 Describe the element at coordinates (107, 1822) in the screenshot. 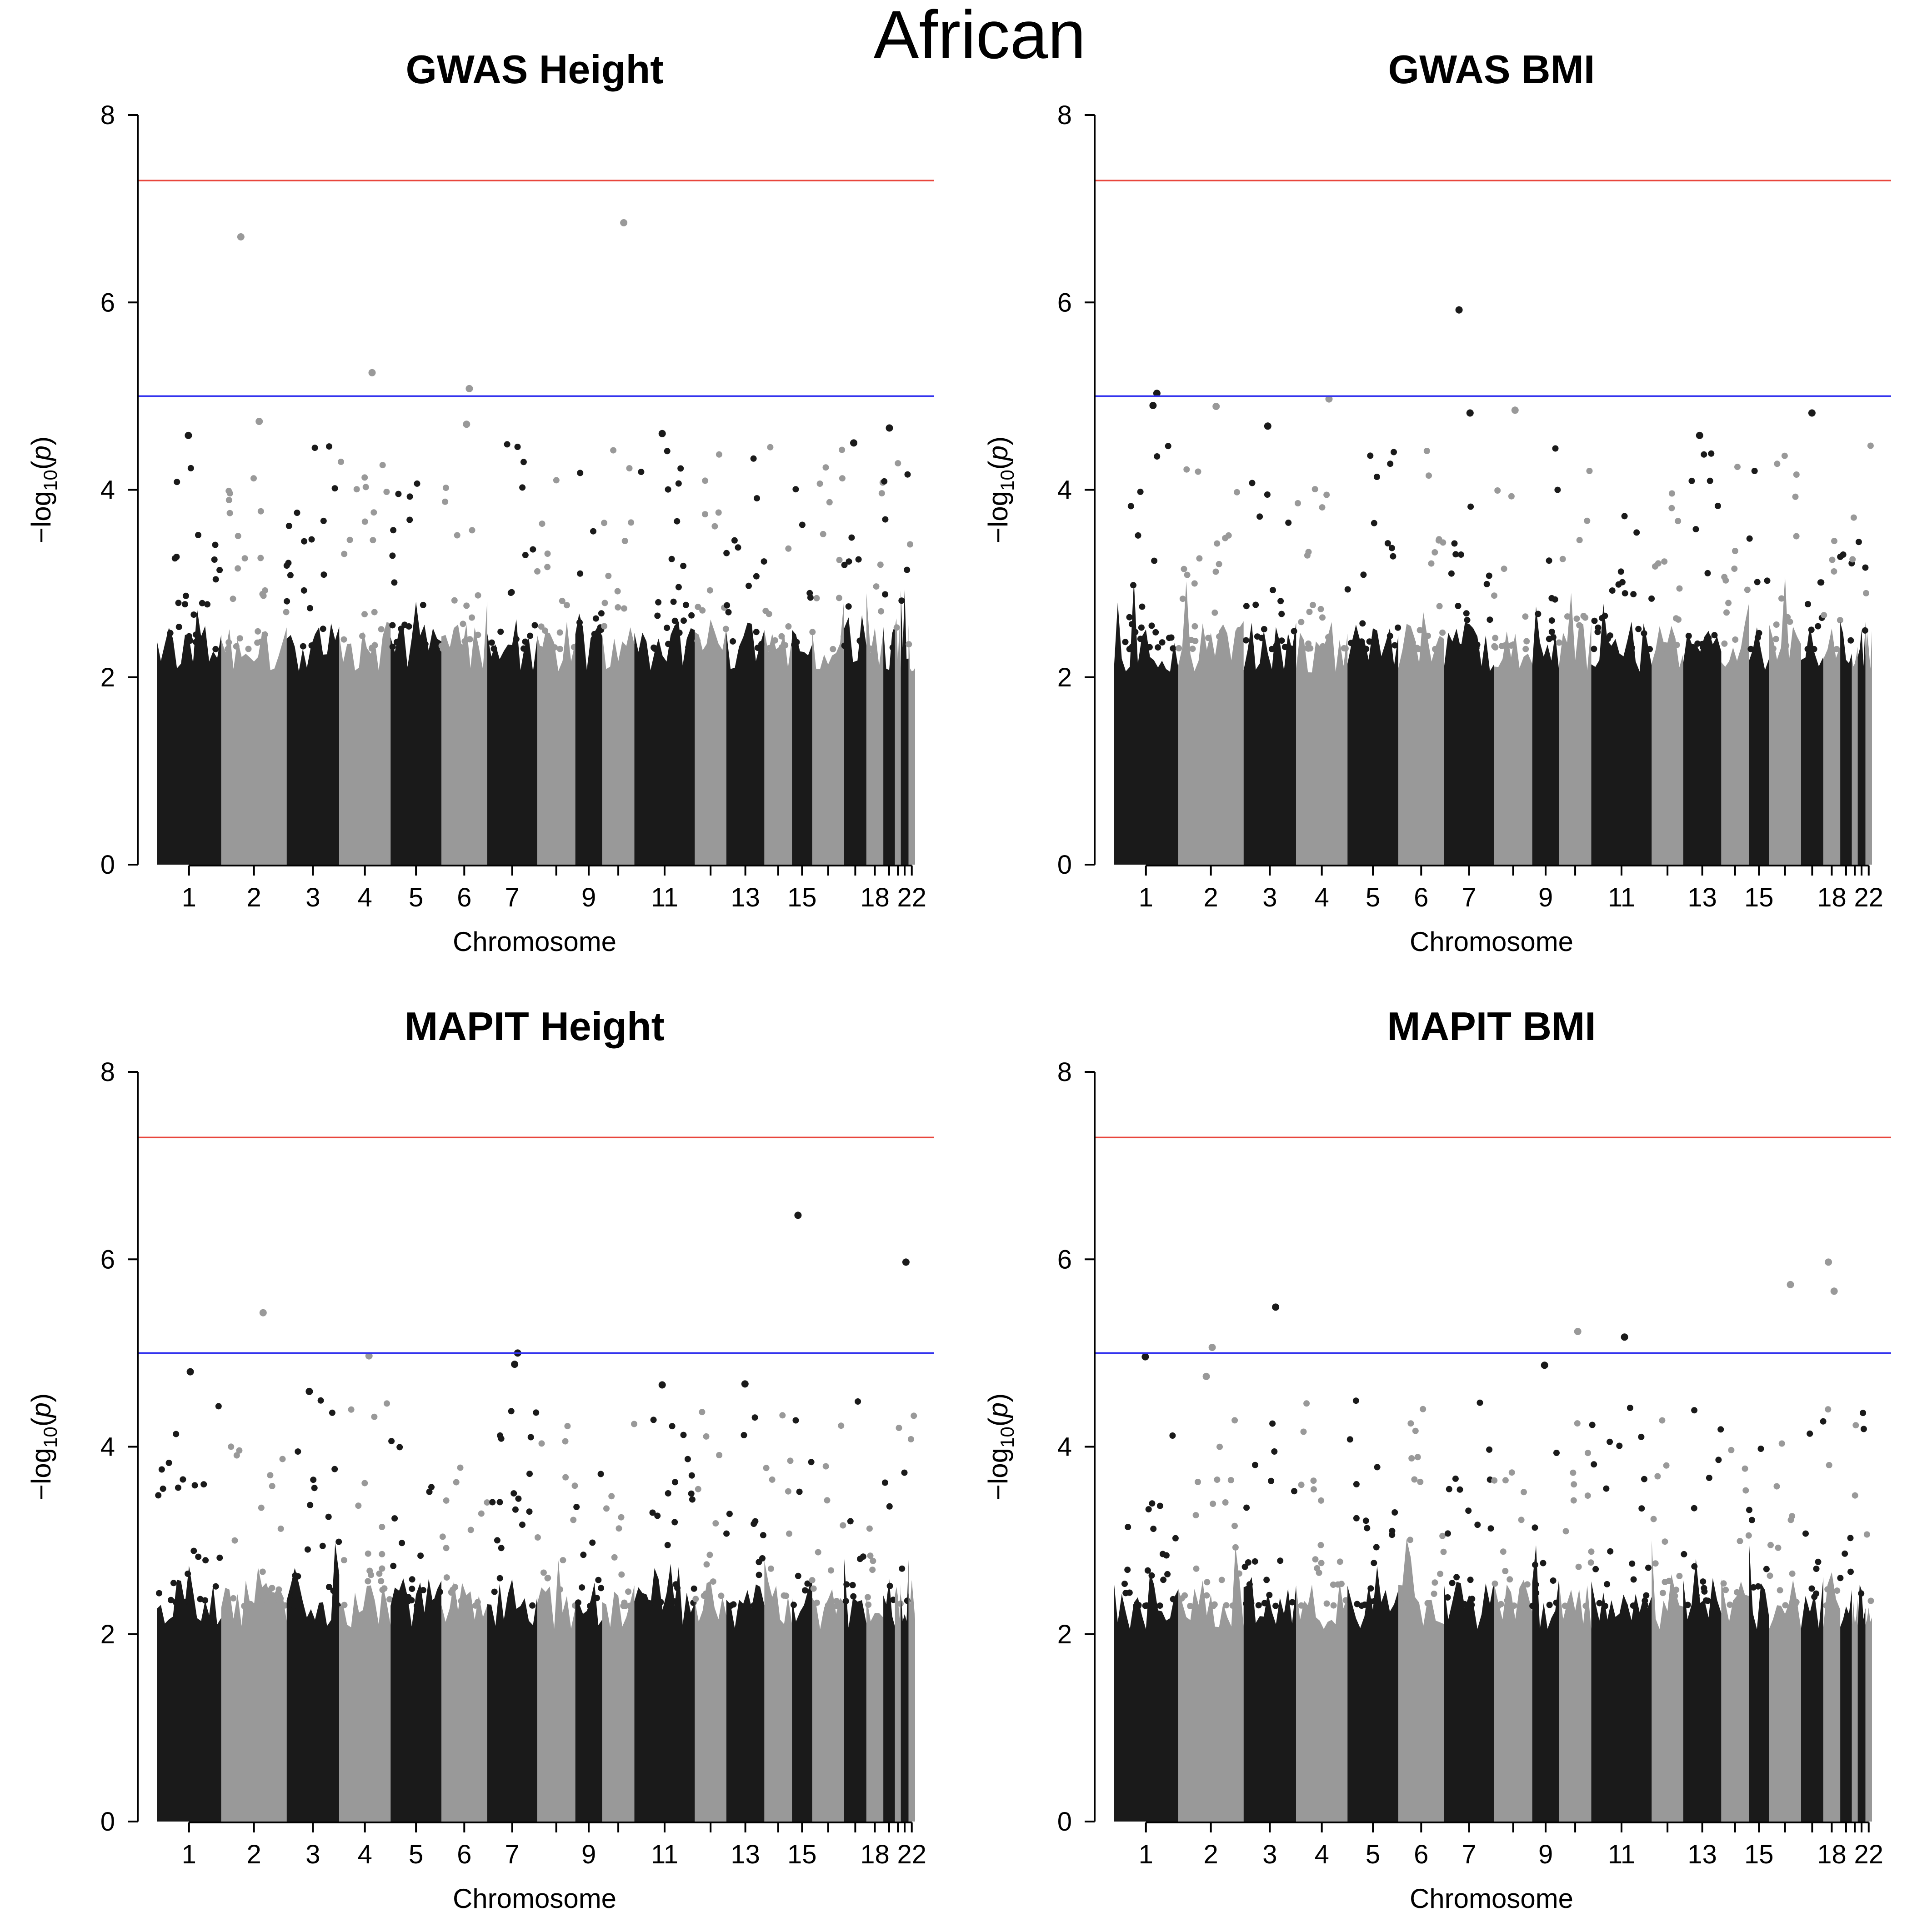

I see `y-tick-label: 0` at that location.